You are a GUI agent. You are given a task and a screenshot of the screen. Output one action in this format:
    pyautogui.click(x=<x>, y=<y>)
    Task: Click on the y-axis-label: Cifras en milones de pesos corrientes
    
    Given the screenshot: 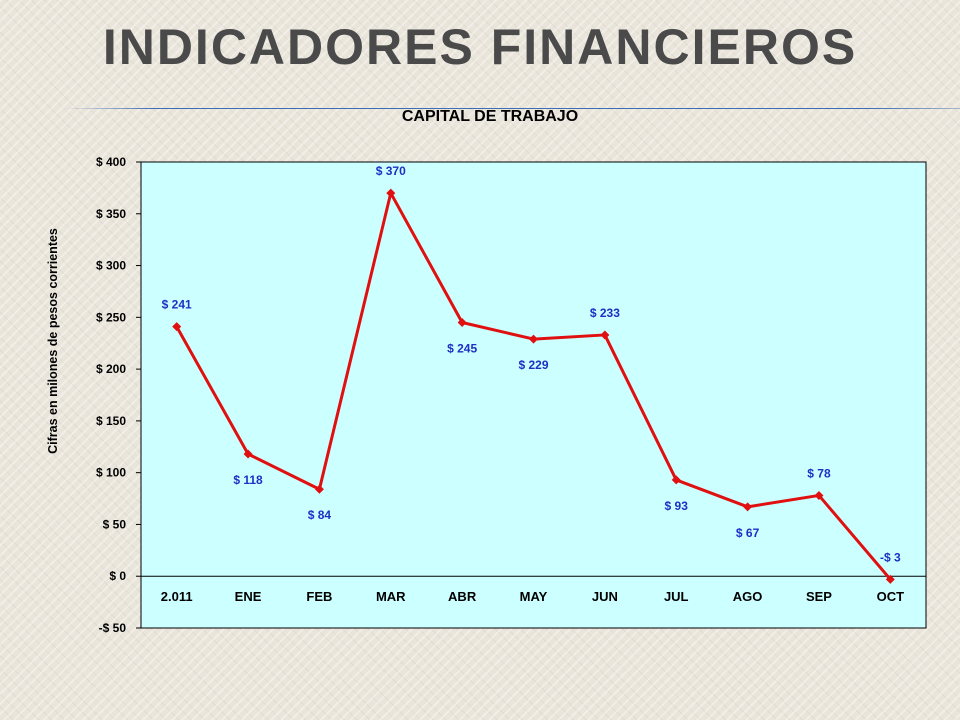 What is the action you would take?
    pyautogui.click(x=53, y=341)
    